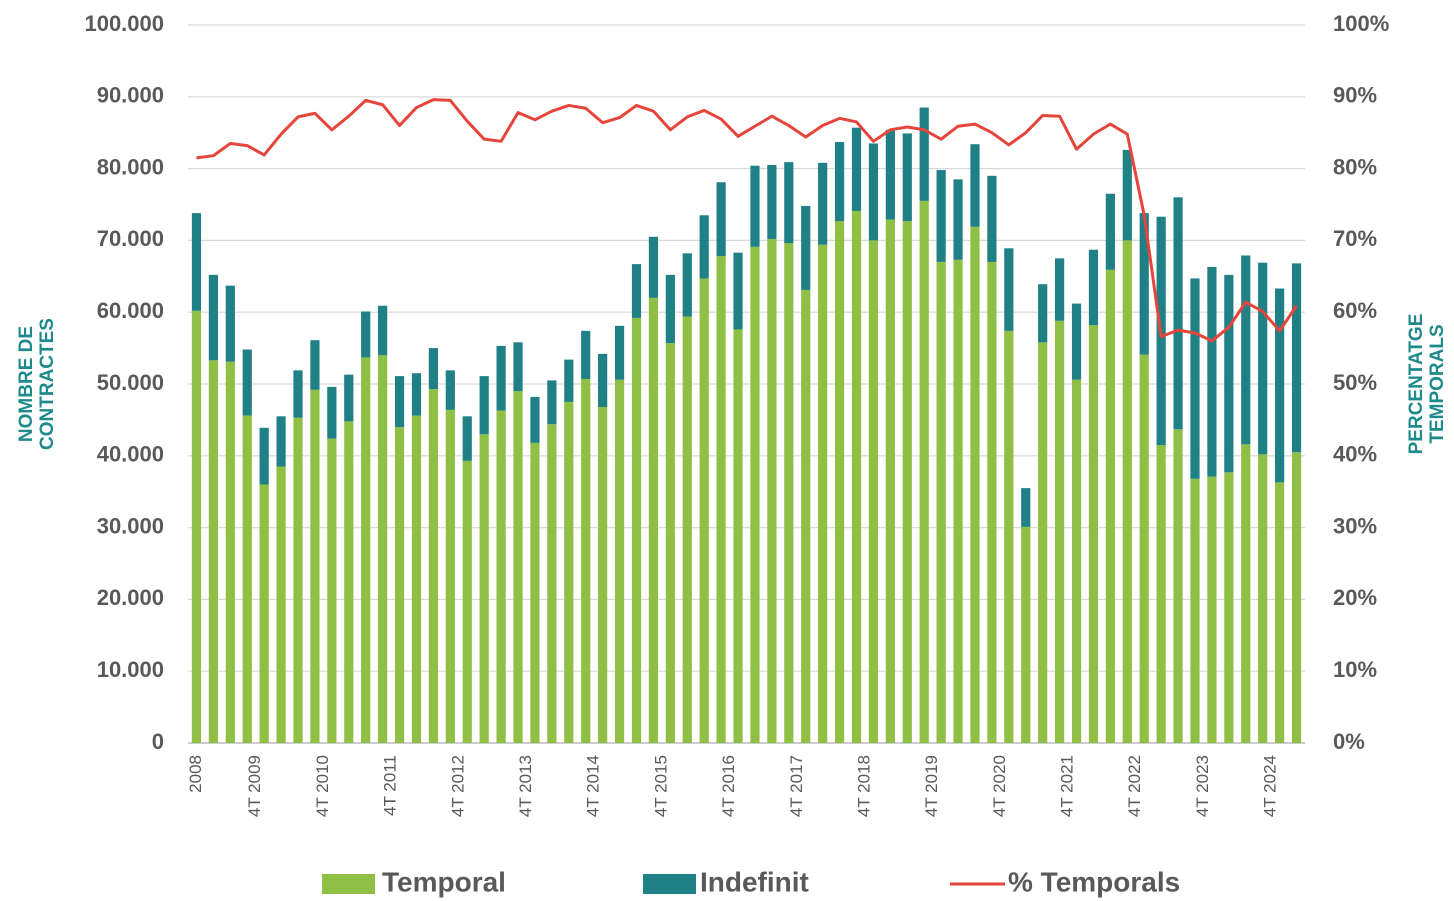 The width and height of the screenshot is (1454, 901). I want to click on y-tick-label: 100.000, so click(124, 23).